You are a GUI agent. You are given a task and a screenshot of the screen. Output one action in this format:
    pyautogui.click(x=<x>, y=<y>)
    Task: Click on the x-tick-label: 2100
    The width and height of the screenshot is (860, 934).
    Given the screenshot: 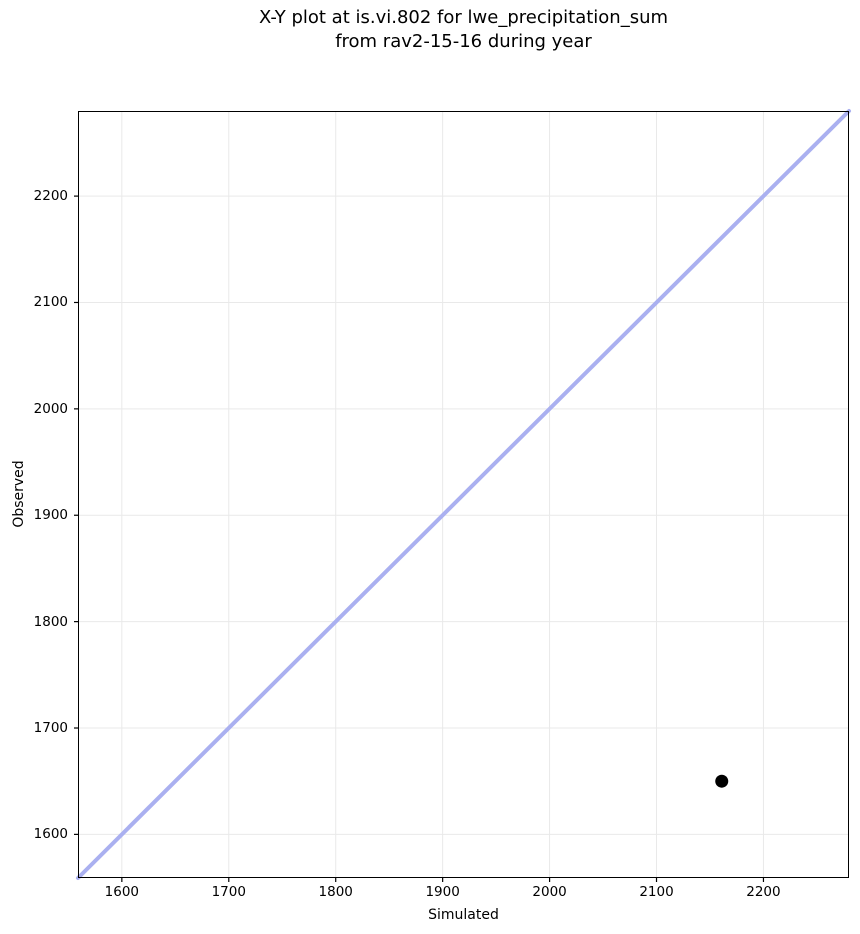 What is the action you would take?
    pyautogui.click(x=656, y=892)
    